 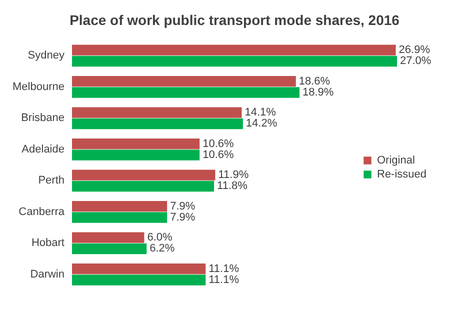 What do you see at coordinates (314, 81) in the screenshot?
I see `data-label: 18.6%` at bounding box center [314, 81].